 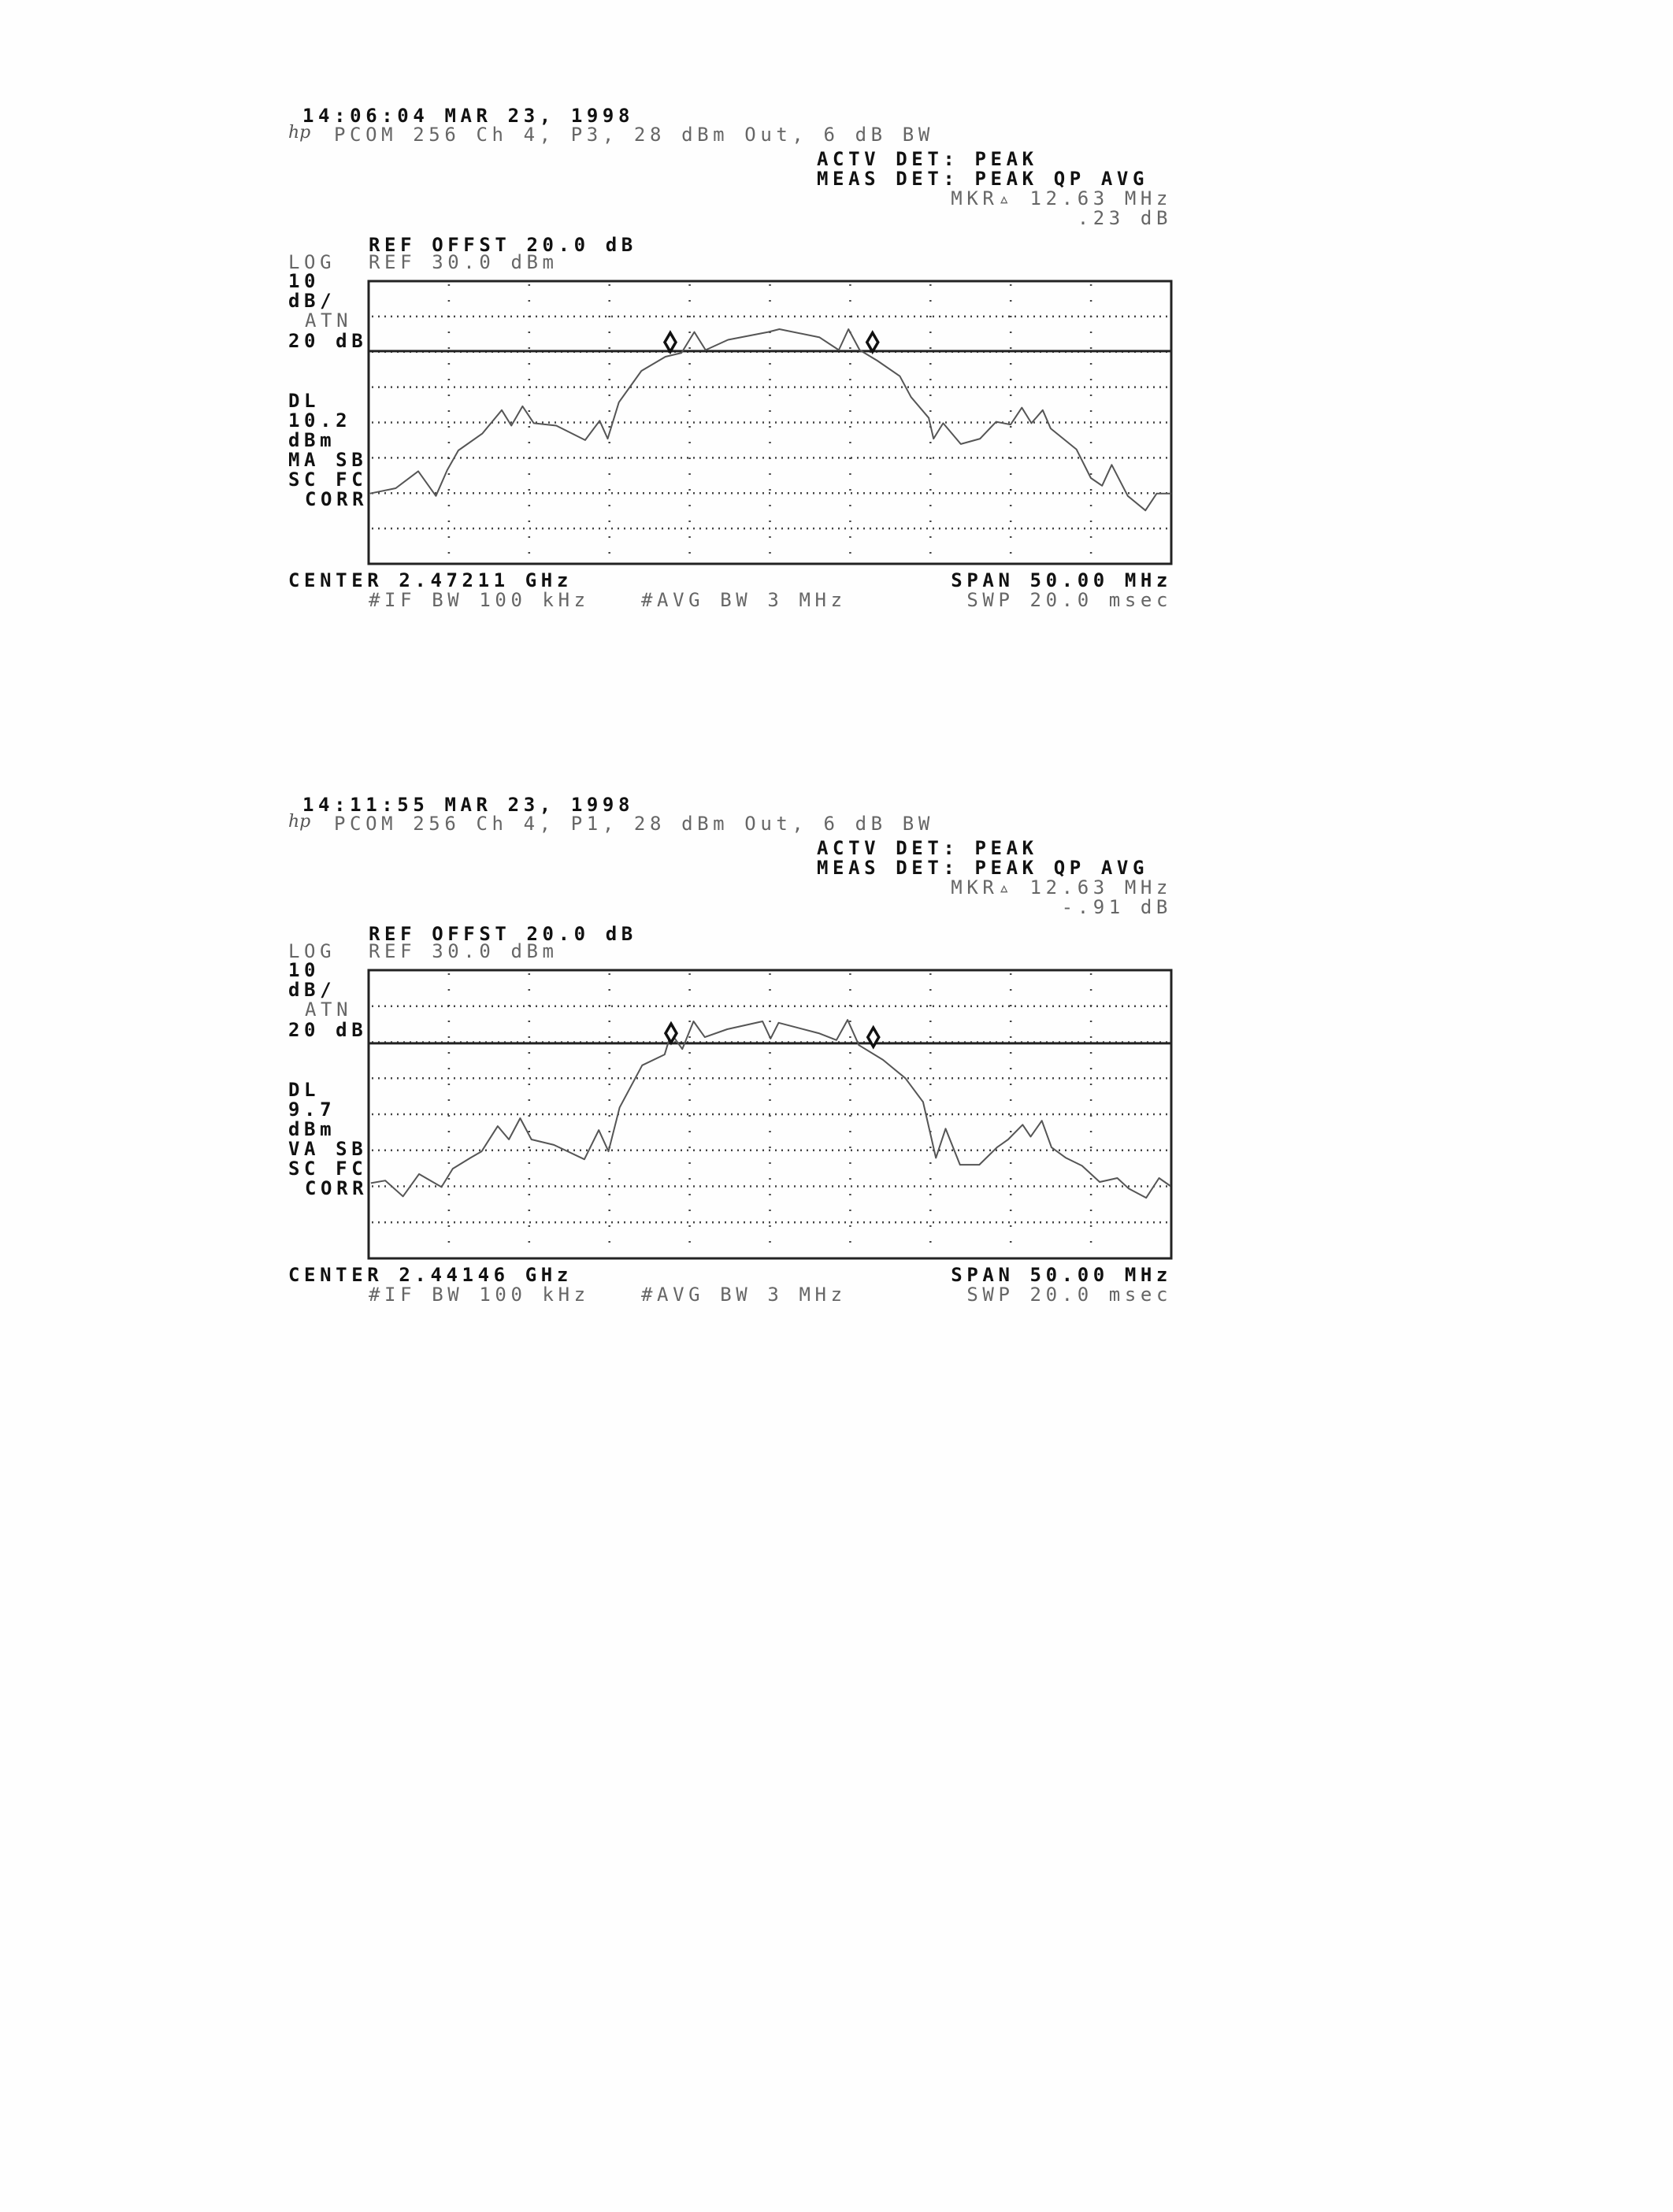 What do you see at coordinates (634, 824) in the screenshot?
I see `chart-title: PCOM 256 Ch 4, P1, 28 dBm Out, 6 dB BW` at bounding box center [634, 824].